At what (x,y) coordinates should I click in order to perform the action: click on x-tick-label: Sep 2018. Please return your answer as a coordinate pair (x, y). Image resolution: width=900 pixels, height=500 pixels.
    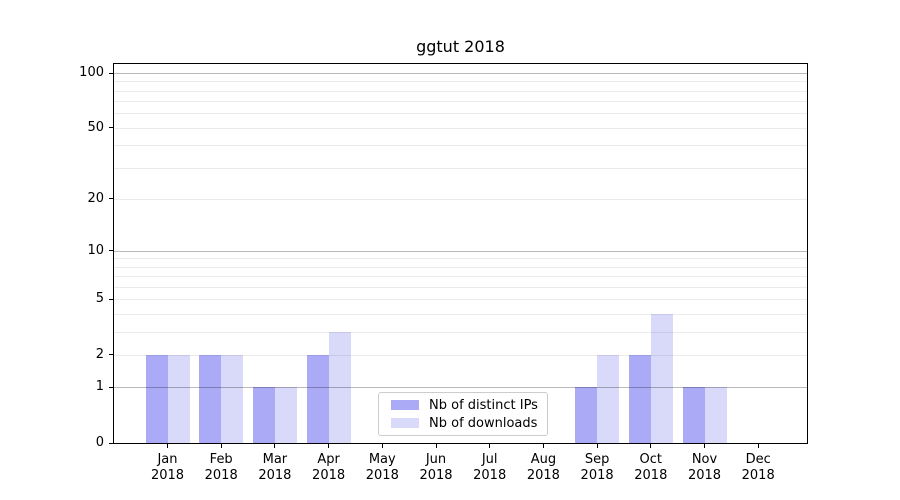
    Looking at the image, I should click on (597, 468).